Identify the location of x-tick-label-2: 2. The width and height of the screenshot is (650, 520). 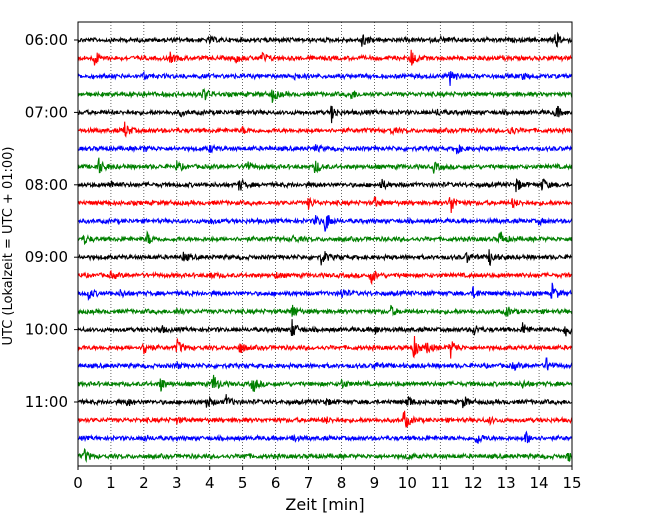
(144, 483).